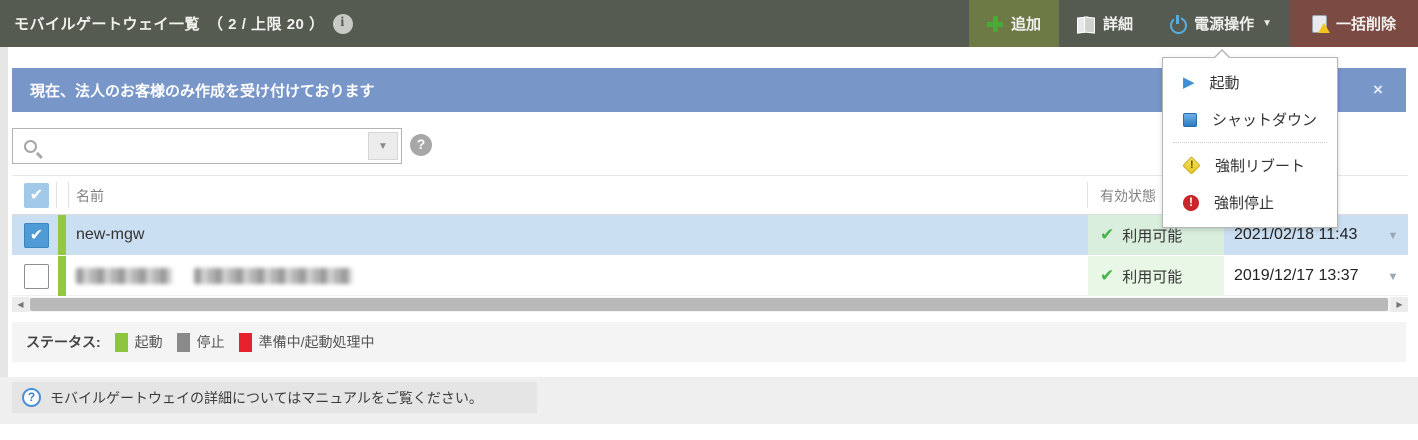 This screenshot has width=1418, height=440. What do you see at coordinates (210, 342) in the screenshot?
I see `legend-item-label: 停止` at bounding box center [210, 342].